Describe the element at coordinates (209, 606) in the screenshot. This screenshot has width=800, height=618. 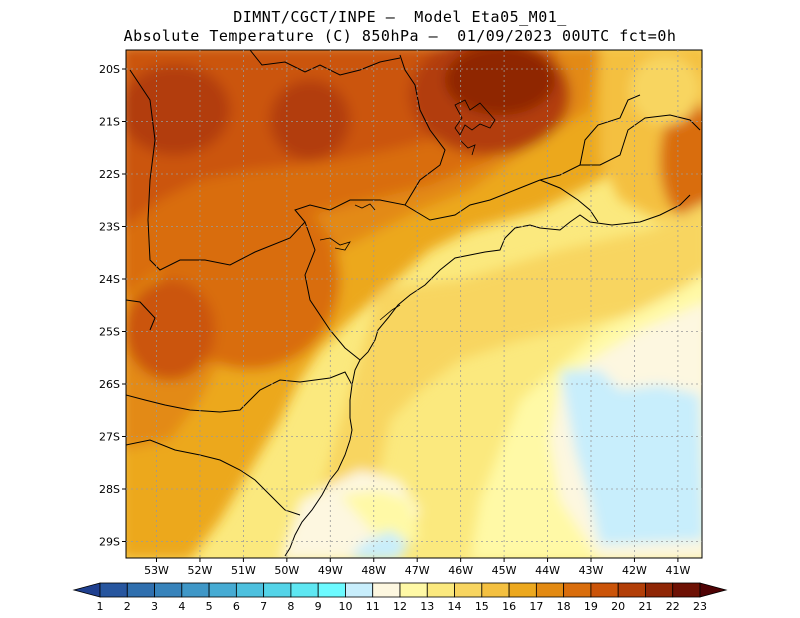
I see `colorbar-label: 5` at that location.